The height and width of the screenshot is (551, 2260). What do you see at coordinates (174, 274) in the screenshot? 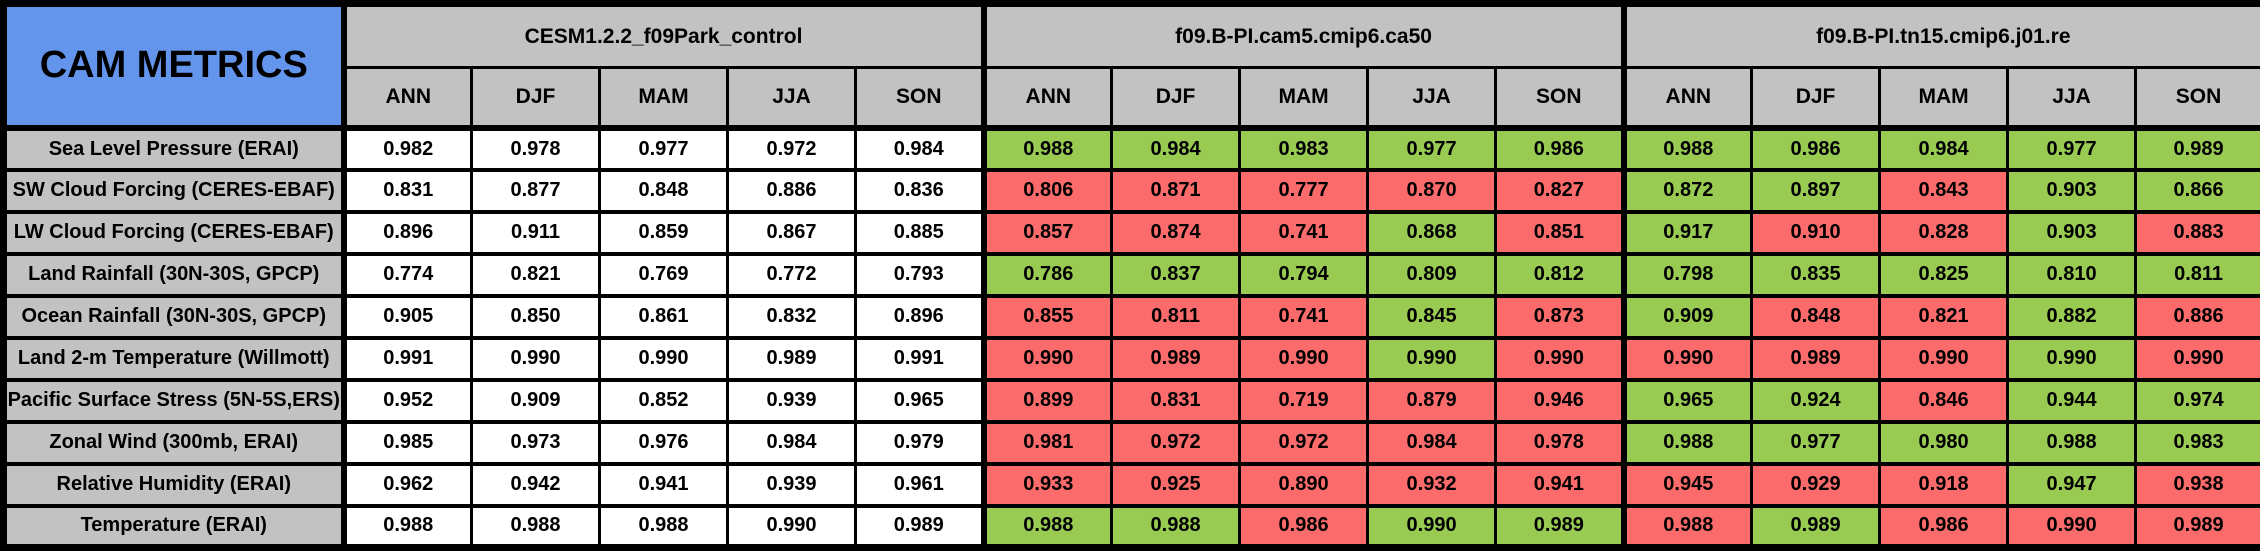
I see `metric-label: Land Rainfall (30N-30S, GPCP)` at bounding box center [174, 274].